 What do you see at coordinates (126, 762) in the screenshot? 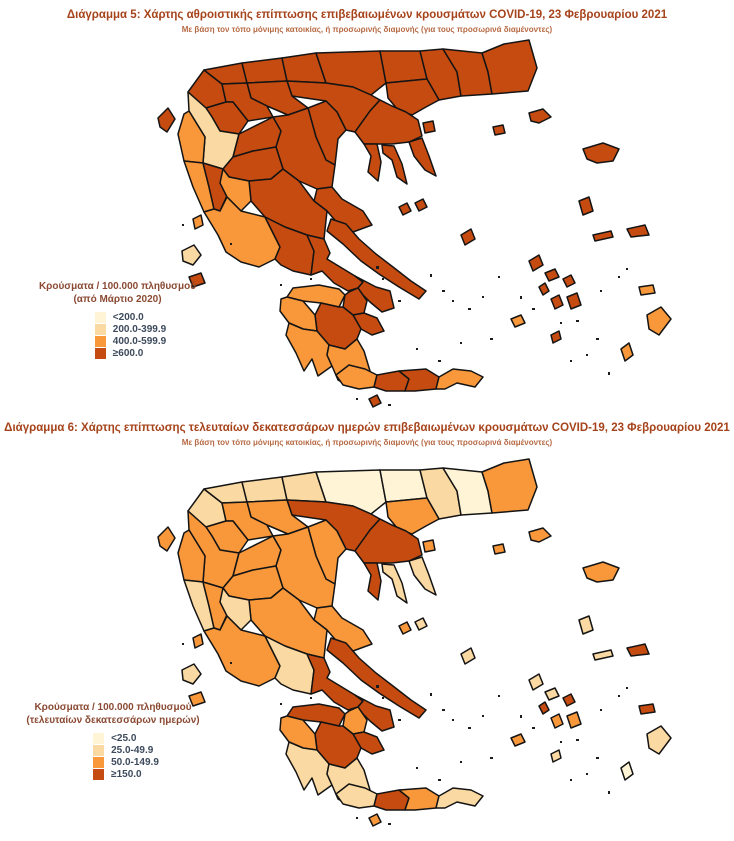
I see `legend-item: 50.0-149.9` at bounding box center [126, 762].